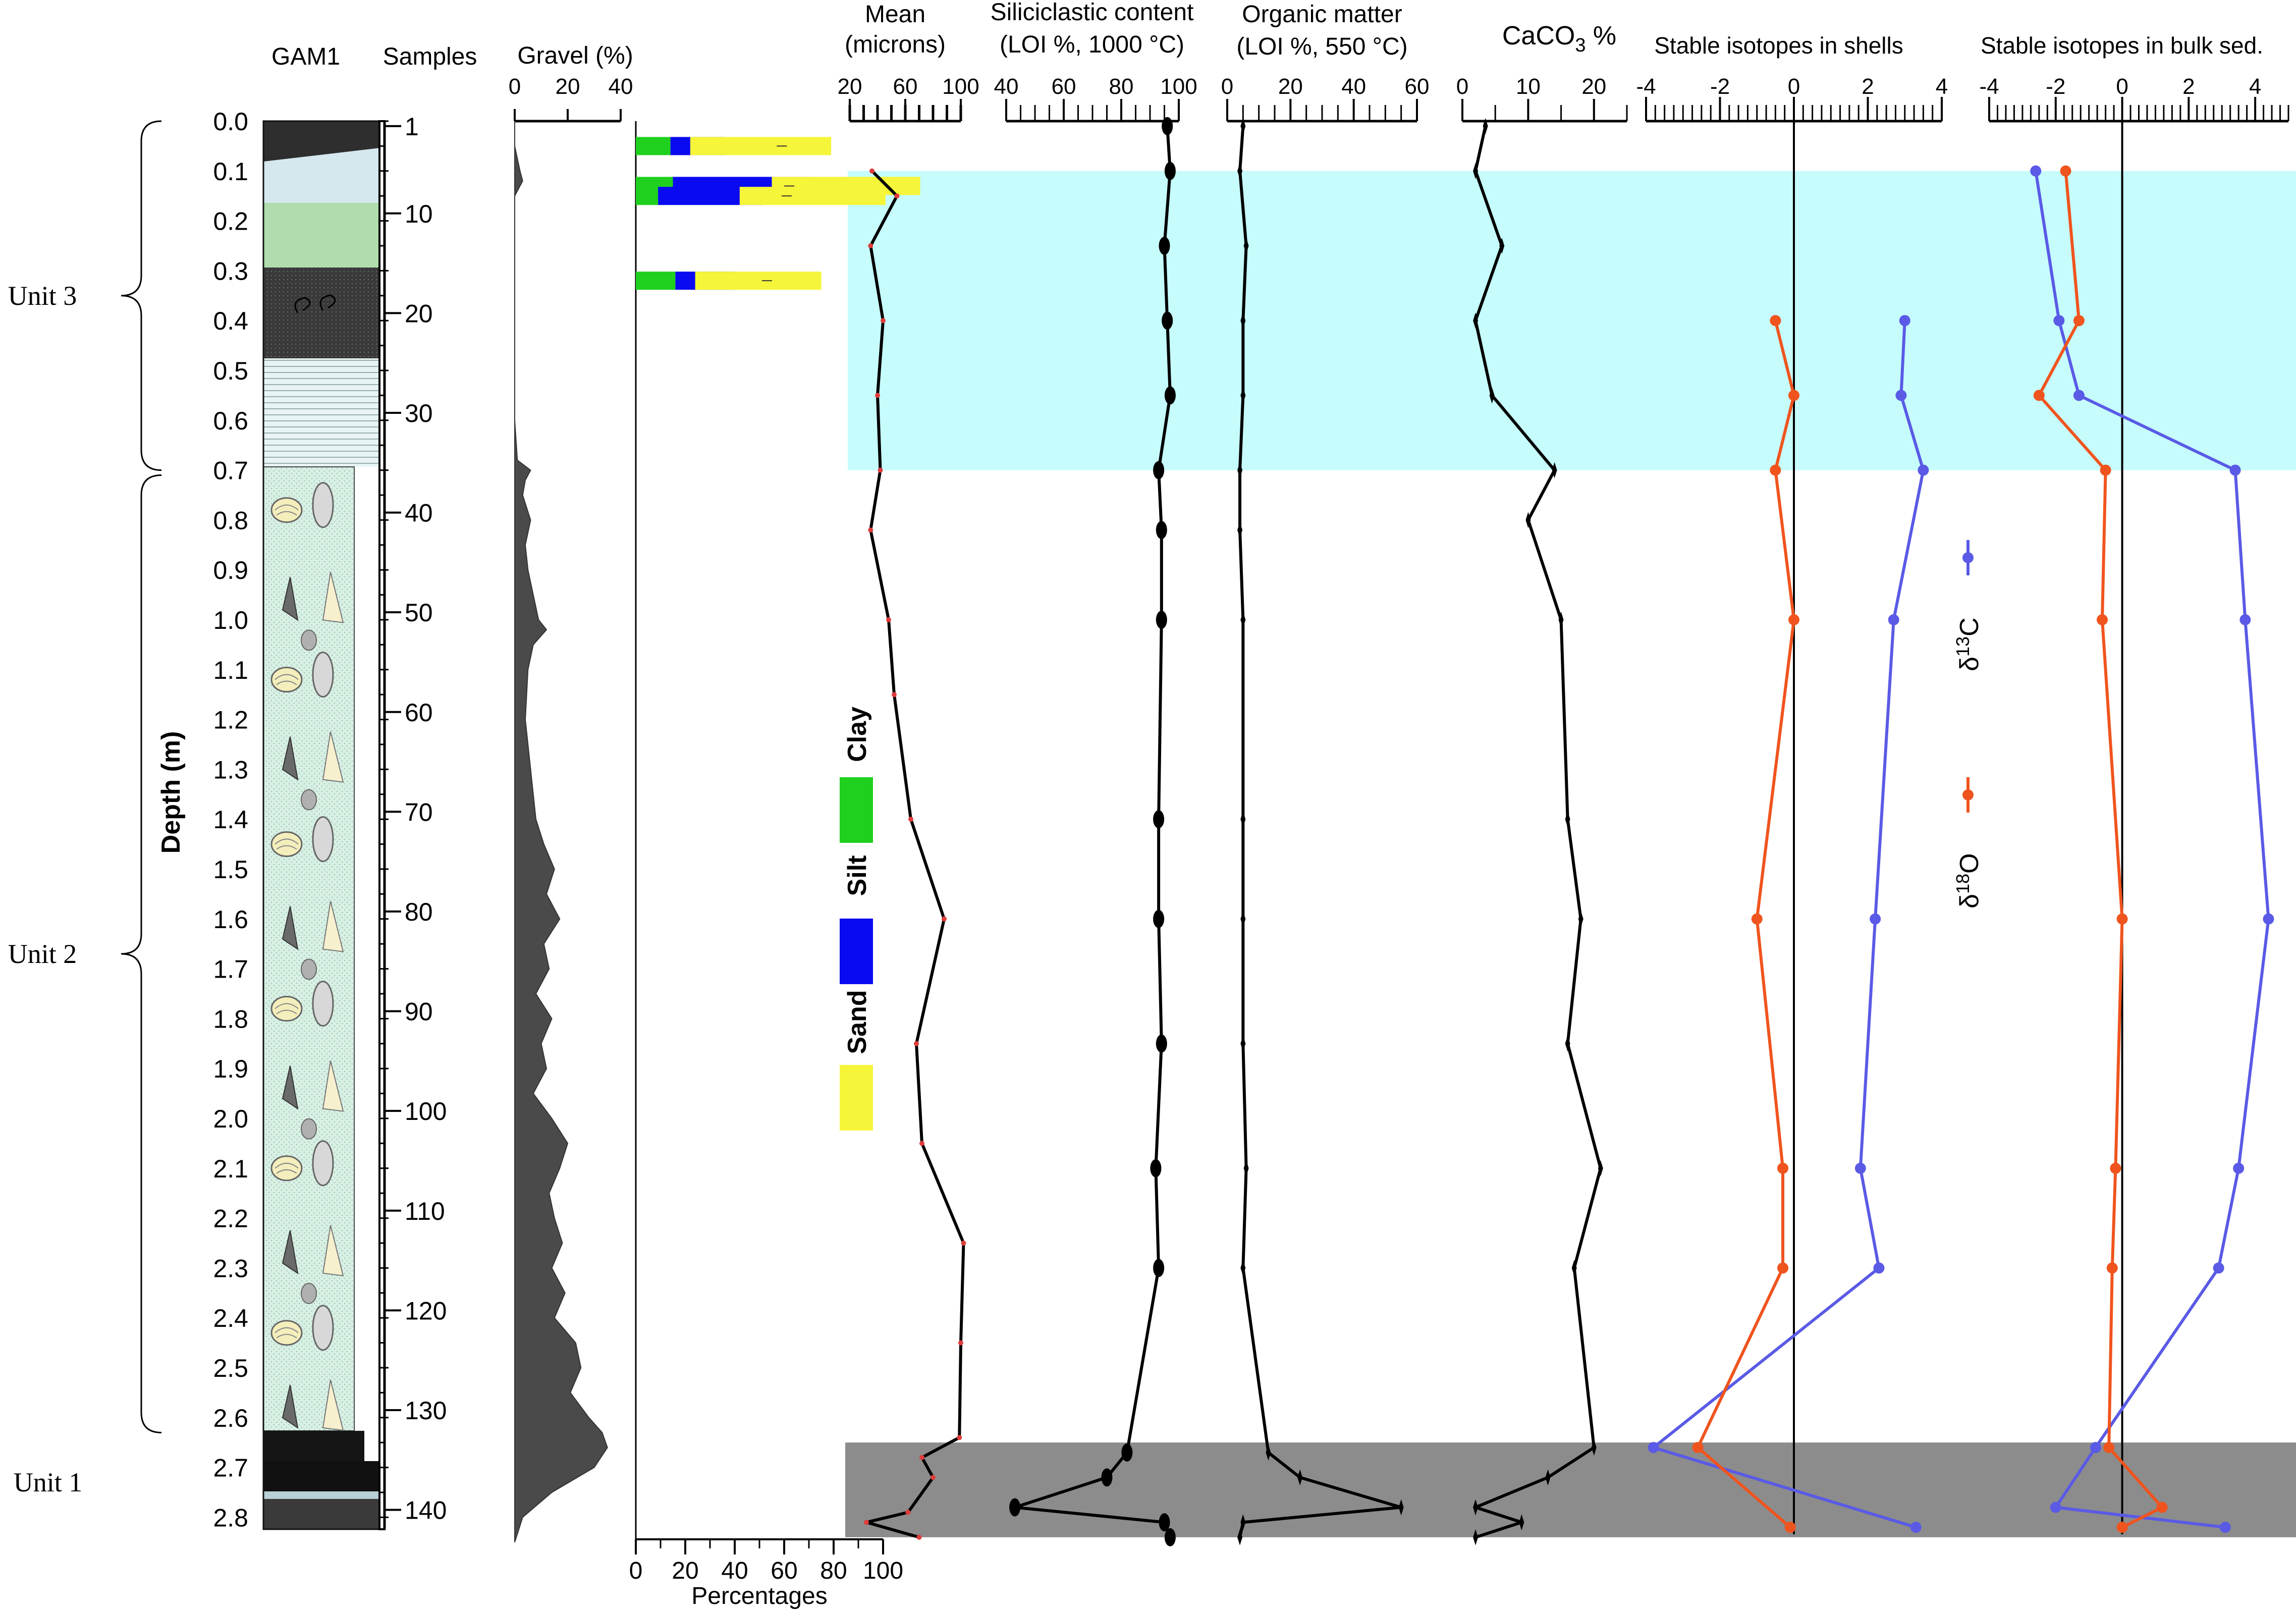 The image size is (2296, 1612). Describe the element at coordinates (419, 713) in the screenshot. I see `sample-tick-label: 60` at that location.